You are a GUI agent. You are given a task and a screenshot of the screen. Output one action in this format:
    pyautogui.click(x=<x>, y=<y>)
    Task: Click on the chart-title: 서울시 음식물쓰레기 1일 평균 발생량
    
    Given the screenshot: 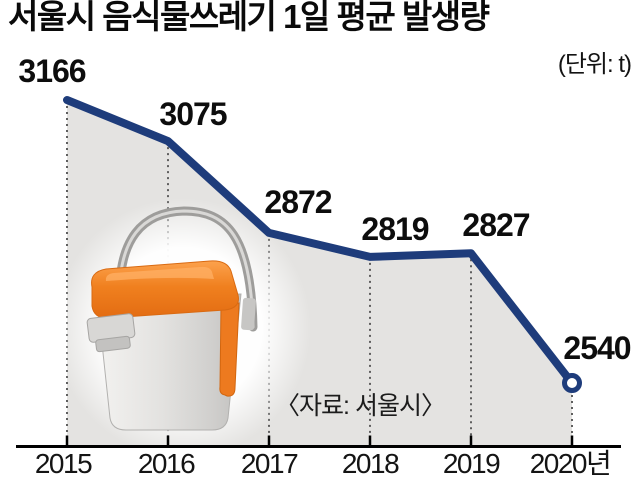 What is the action you would take?
    pyautogui.click(x=249, y=17)
    